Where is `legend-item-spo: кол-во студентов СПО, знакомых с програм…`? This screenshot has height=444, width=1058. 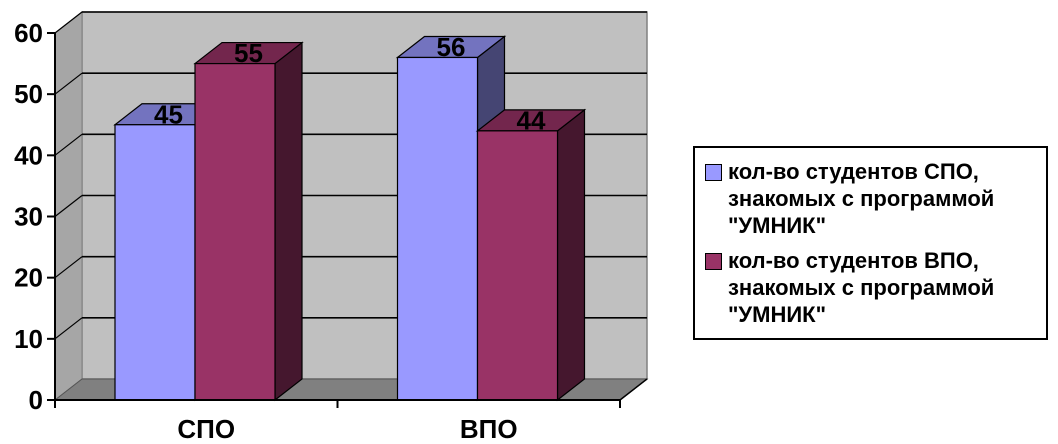 legend-item-spo: кол-во студентов СПО, знакомых с програм… is located at coordinates (871, 198).